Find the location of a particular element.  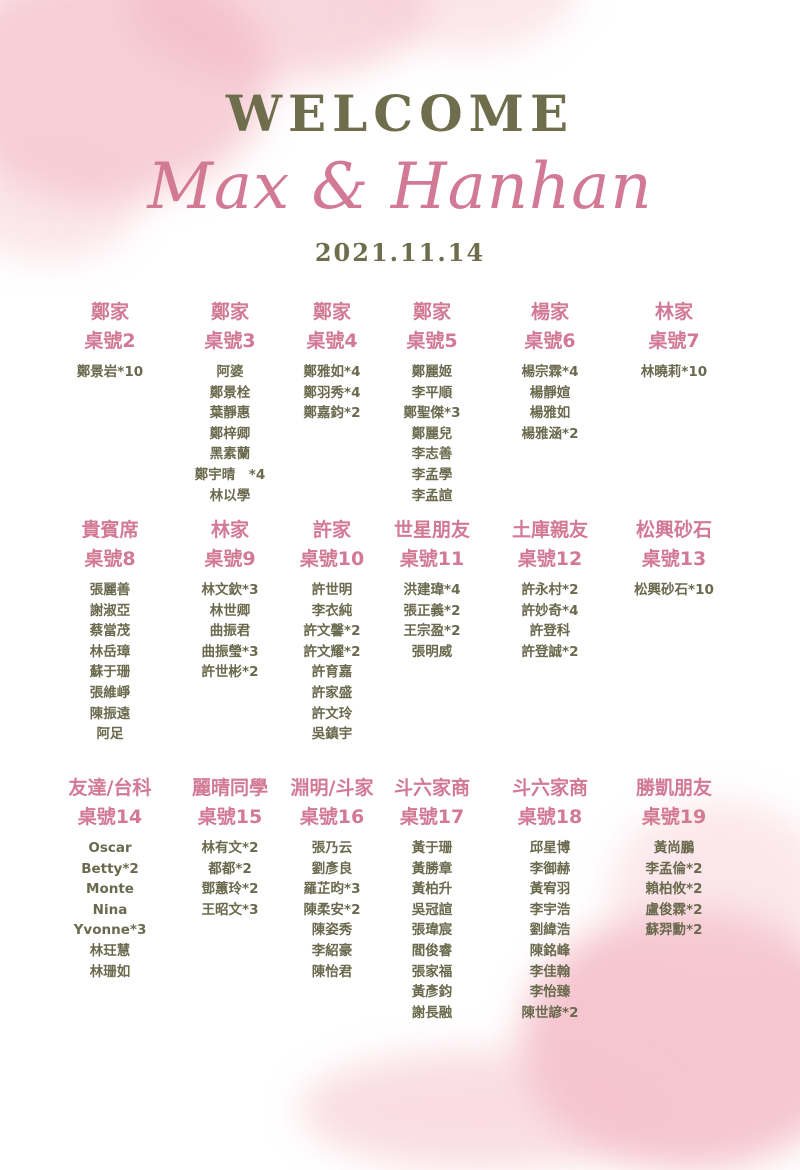

guest-name: Nina is located at coordinates (110, 909).